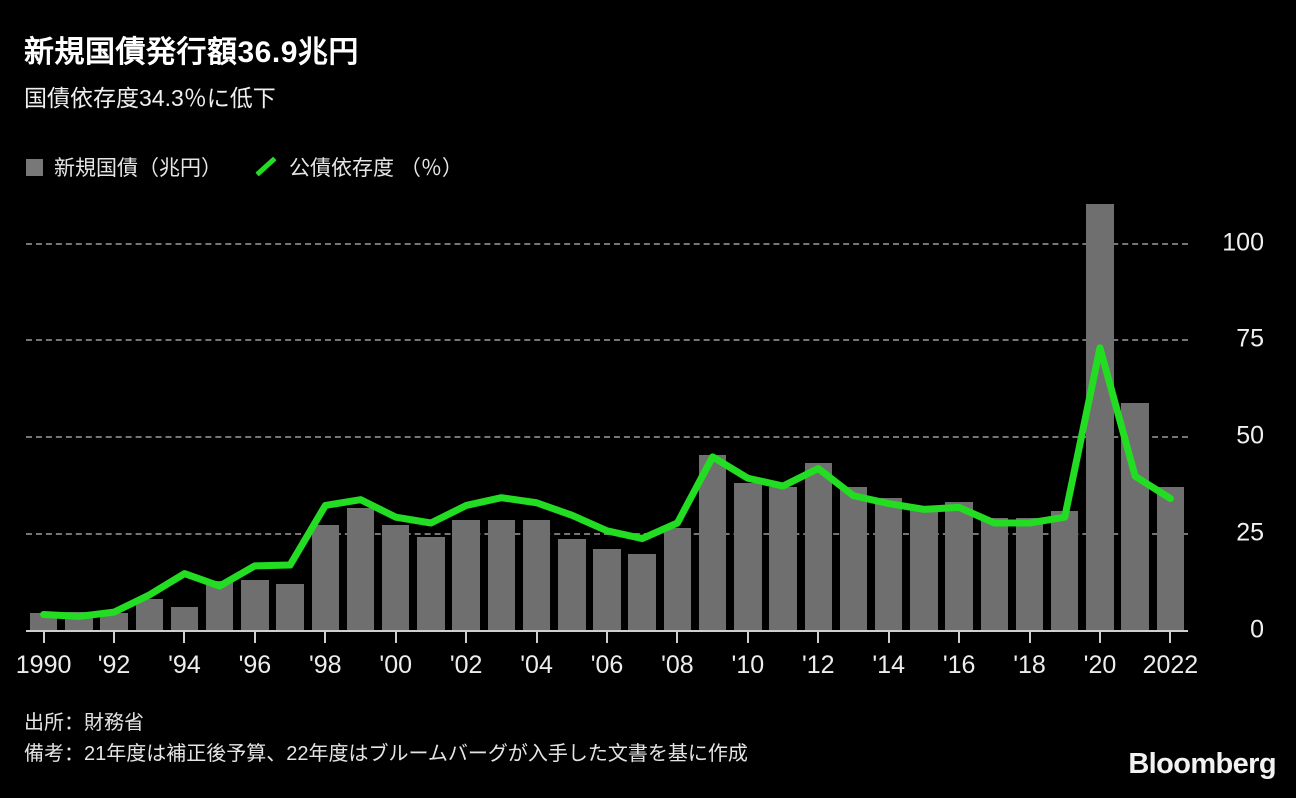 This screenshot has height=798, width=1296. Describe the element at coordinates (255, 665) in the screenshot. I see `x-axis-tick-label: '96` at that location.